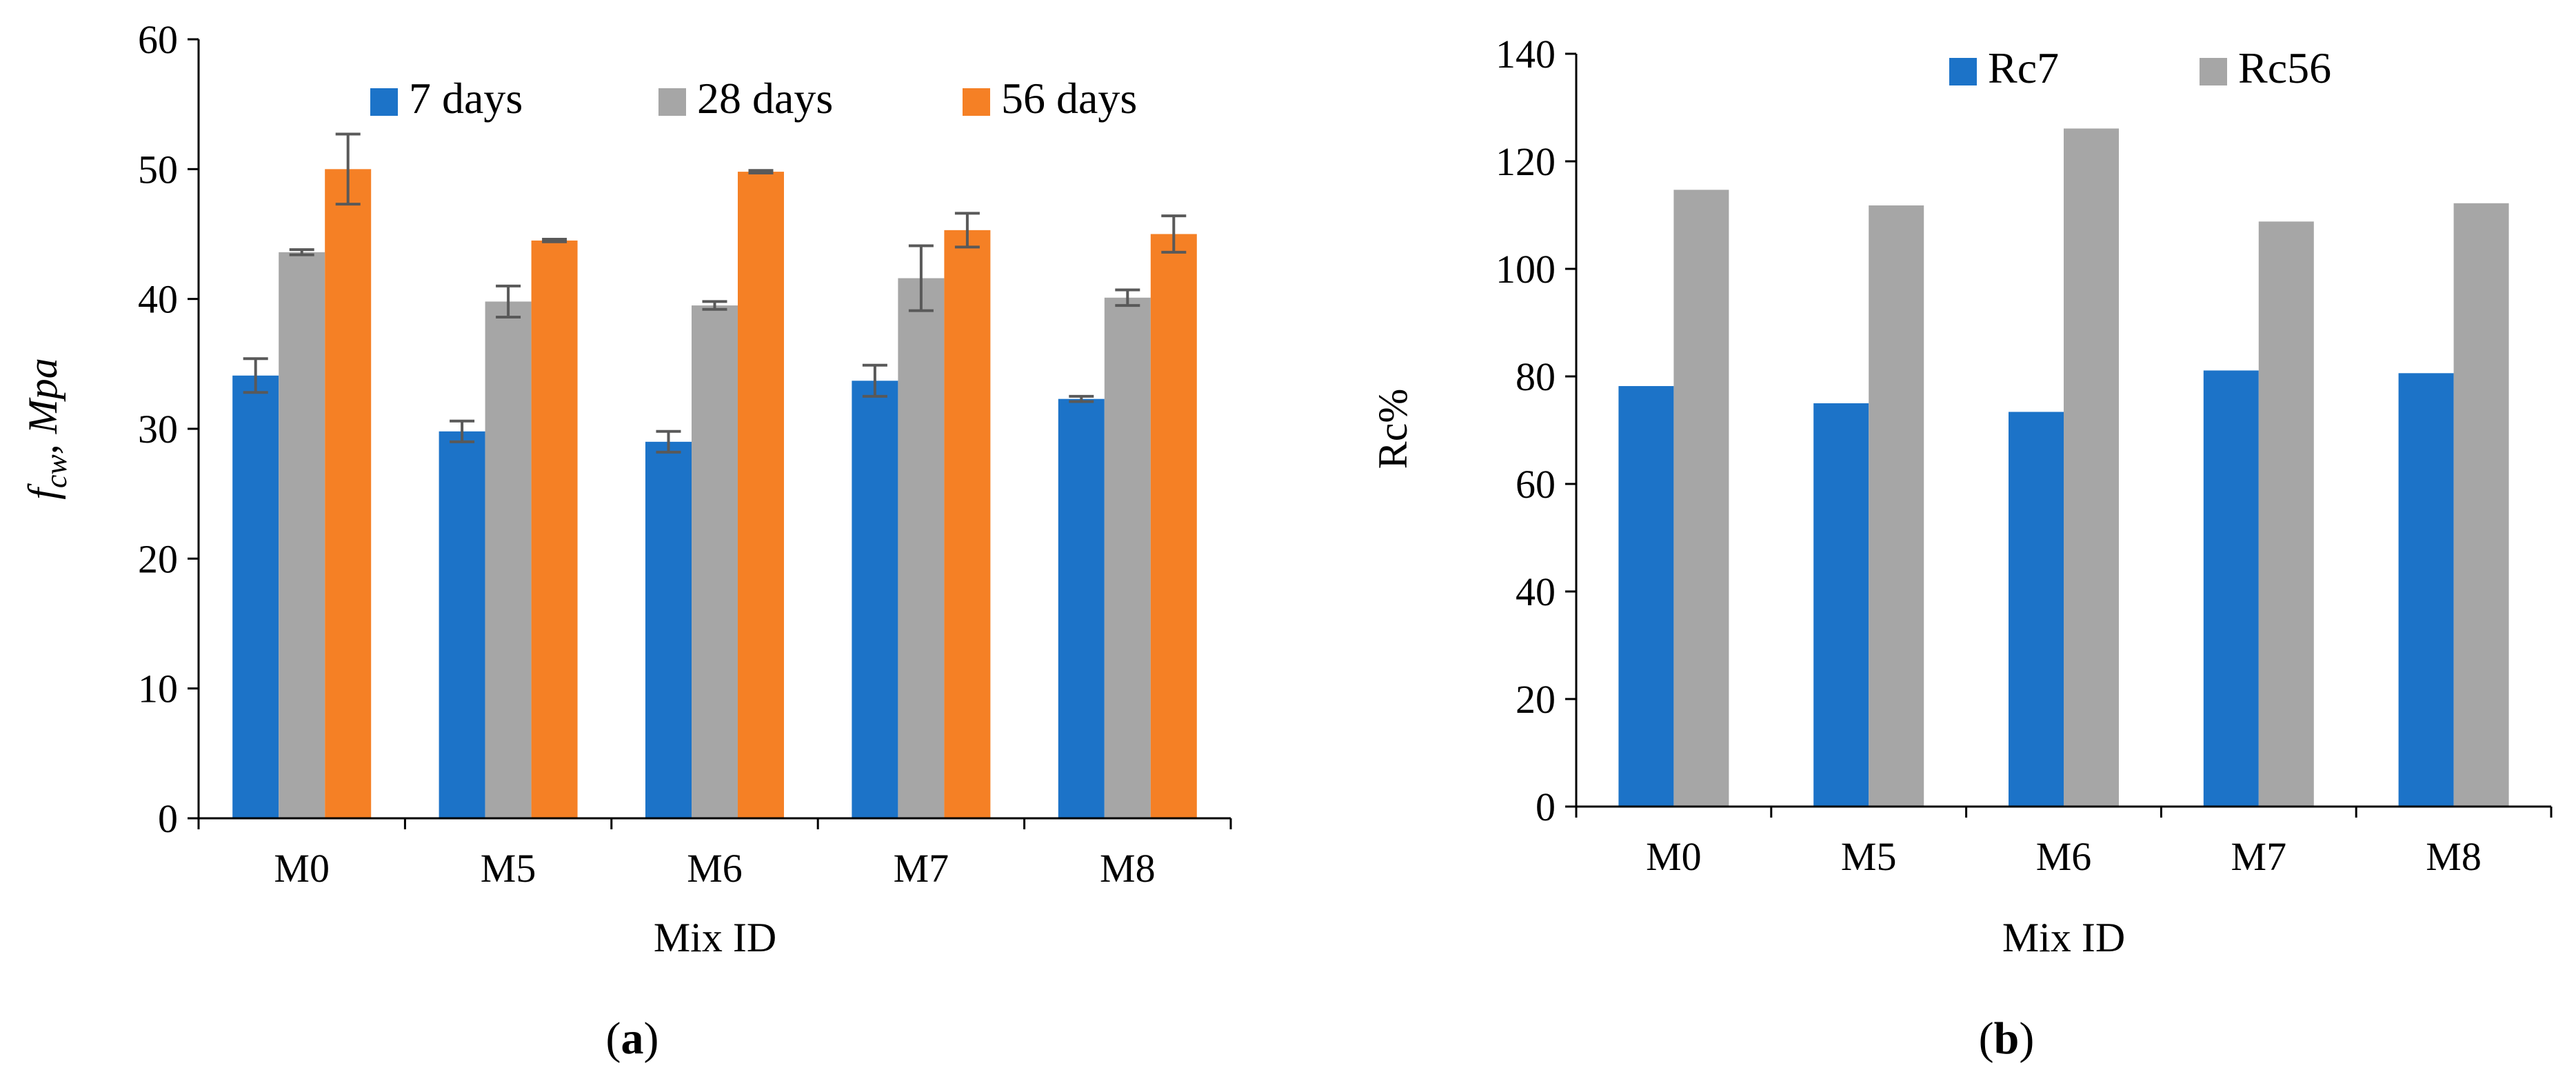  Describe the element at coordinates (158, 429) in the screenshot. I see `y-tick-label-30: 30` at that location.